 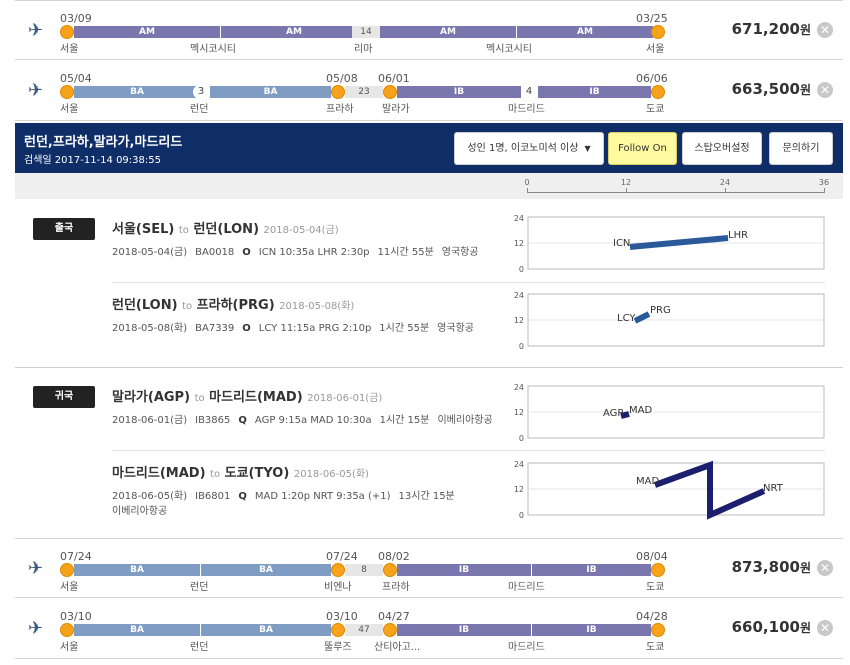 What do you see at coordinates (364, 92) in the screenshot?
I see `layover-bar: 23` at bounding box center [364, 92].